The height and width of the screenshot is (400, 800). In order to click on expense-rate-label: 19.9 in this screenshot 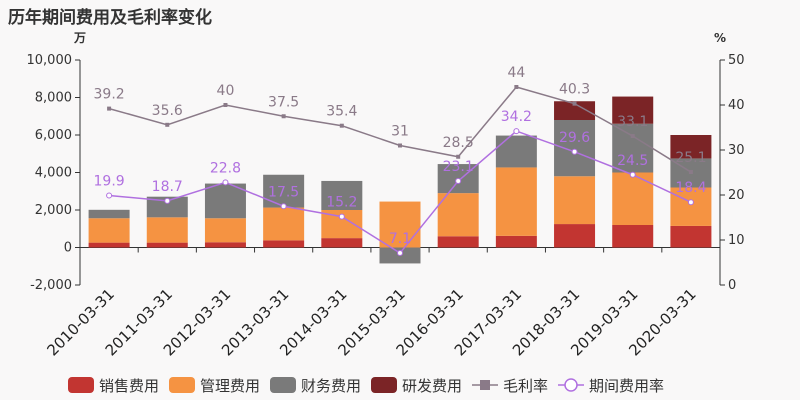, I will do `click(109, 181)`.